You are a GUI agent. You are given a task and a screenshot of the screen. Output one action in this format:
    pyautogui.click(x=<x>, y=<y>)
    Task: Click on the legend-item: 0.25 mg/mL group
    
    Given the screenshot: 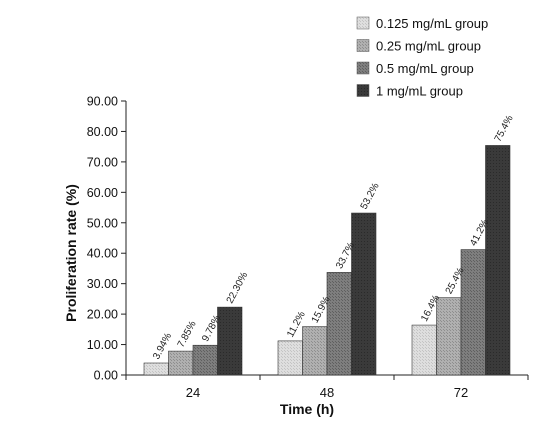 What is the action you would take?
    pyautogui.click(x=418, y=46)
    